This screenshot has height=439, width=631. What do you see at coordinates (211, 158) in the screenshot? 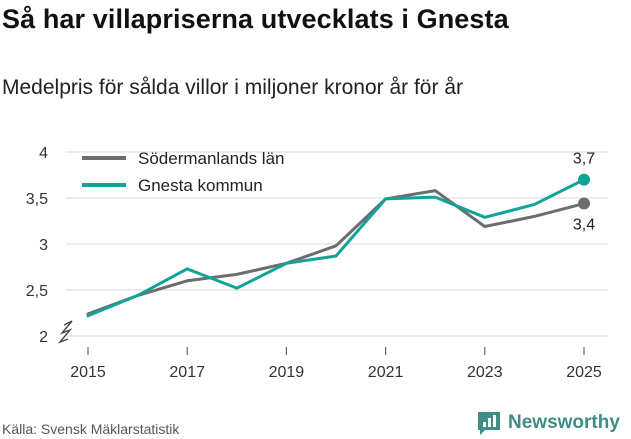
I see `legend-label: Södermanlands län` at bounding box center [211, 158].